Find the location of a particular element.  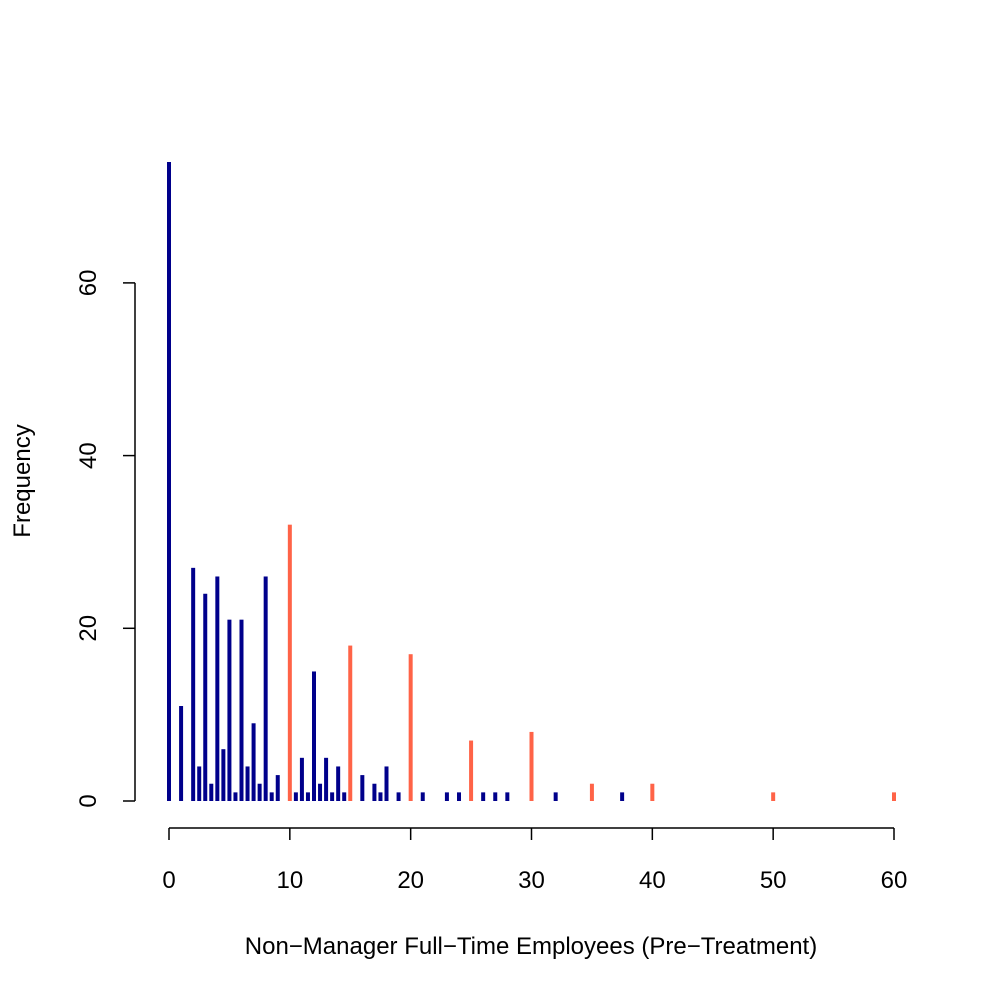

y-tick-label: 60 is located at coordinates (88, 283).